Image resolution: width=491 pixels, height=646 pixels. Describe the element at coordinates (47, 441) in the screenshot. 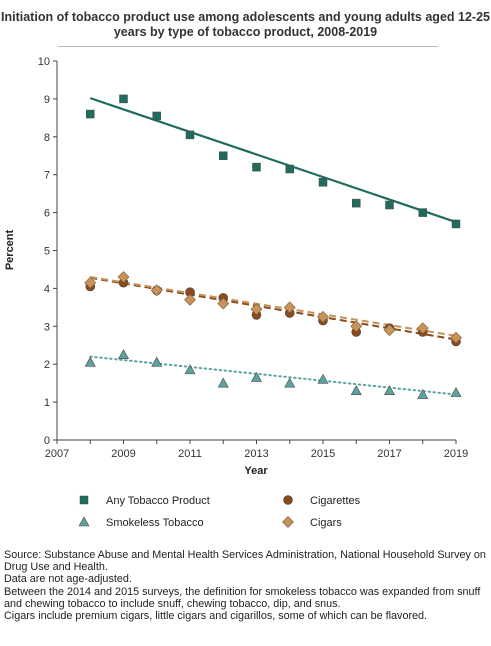

I see `y-tick-label: 0` at that location.